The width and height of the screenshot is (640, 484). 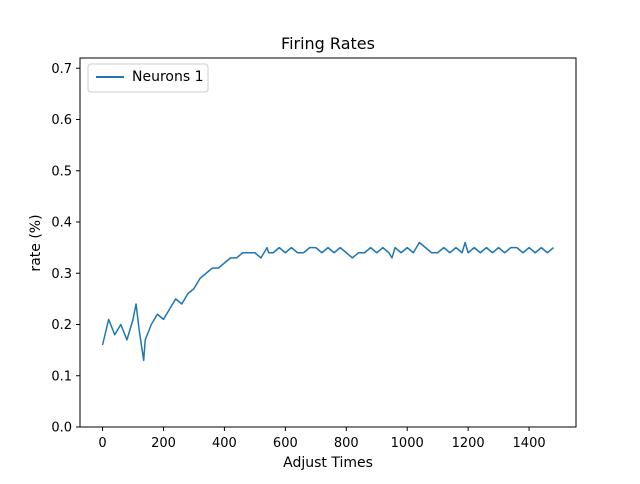 I want to click on legend-label-neurons-1: Neurons 1, so click(x=168, y=77).